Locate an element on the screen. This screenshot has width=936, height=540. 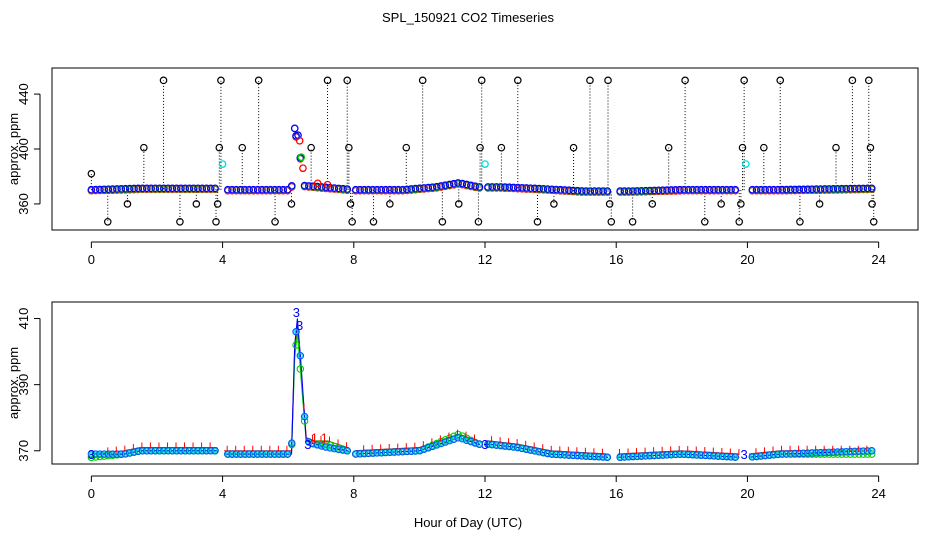
bottom-x-tick-label: 20 is located at coordinates (747, 493).